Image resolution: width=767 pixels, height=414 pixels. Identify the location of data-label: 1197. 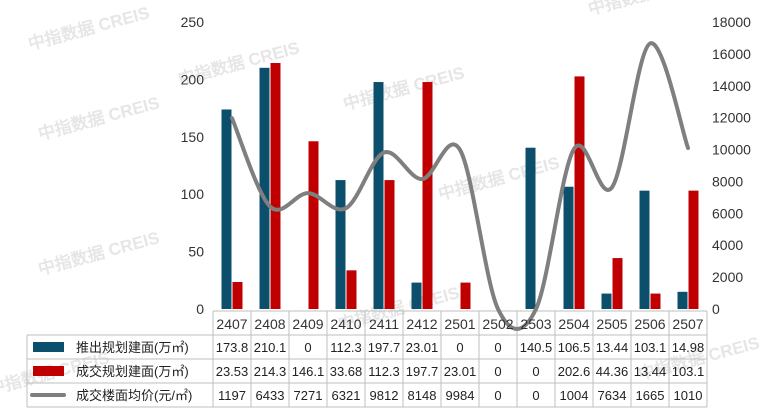
(232, 395).